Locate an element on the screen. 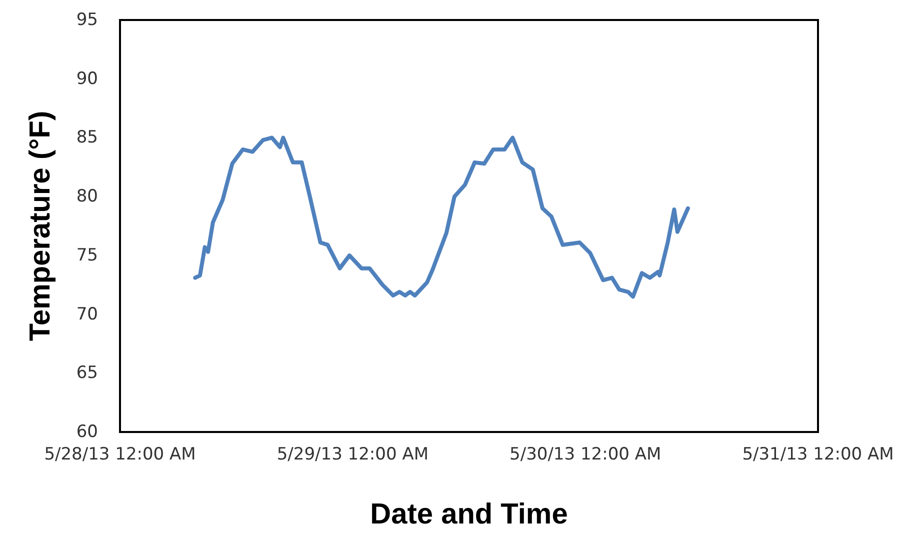  y-tick-label: 75 is located at coordinates (87, 255).